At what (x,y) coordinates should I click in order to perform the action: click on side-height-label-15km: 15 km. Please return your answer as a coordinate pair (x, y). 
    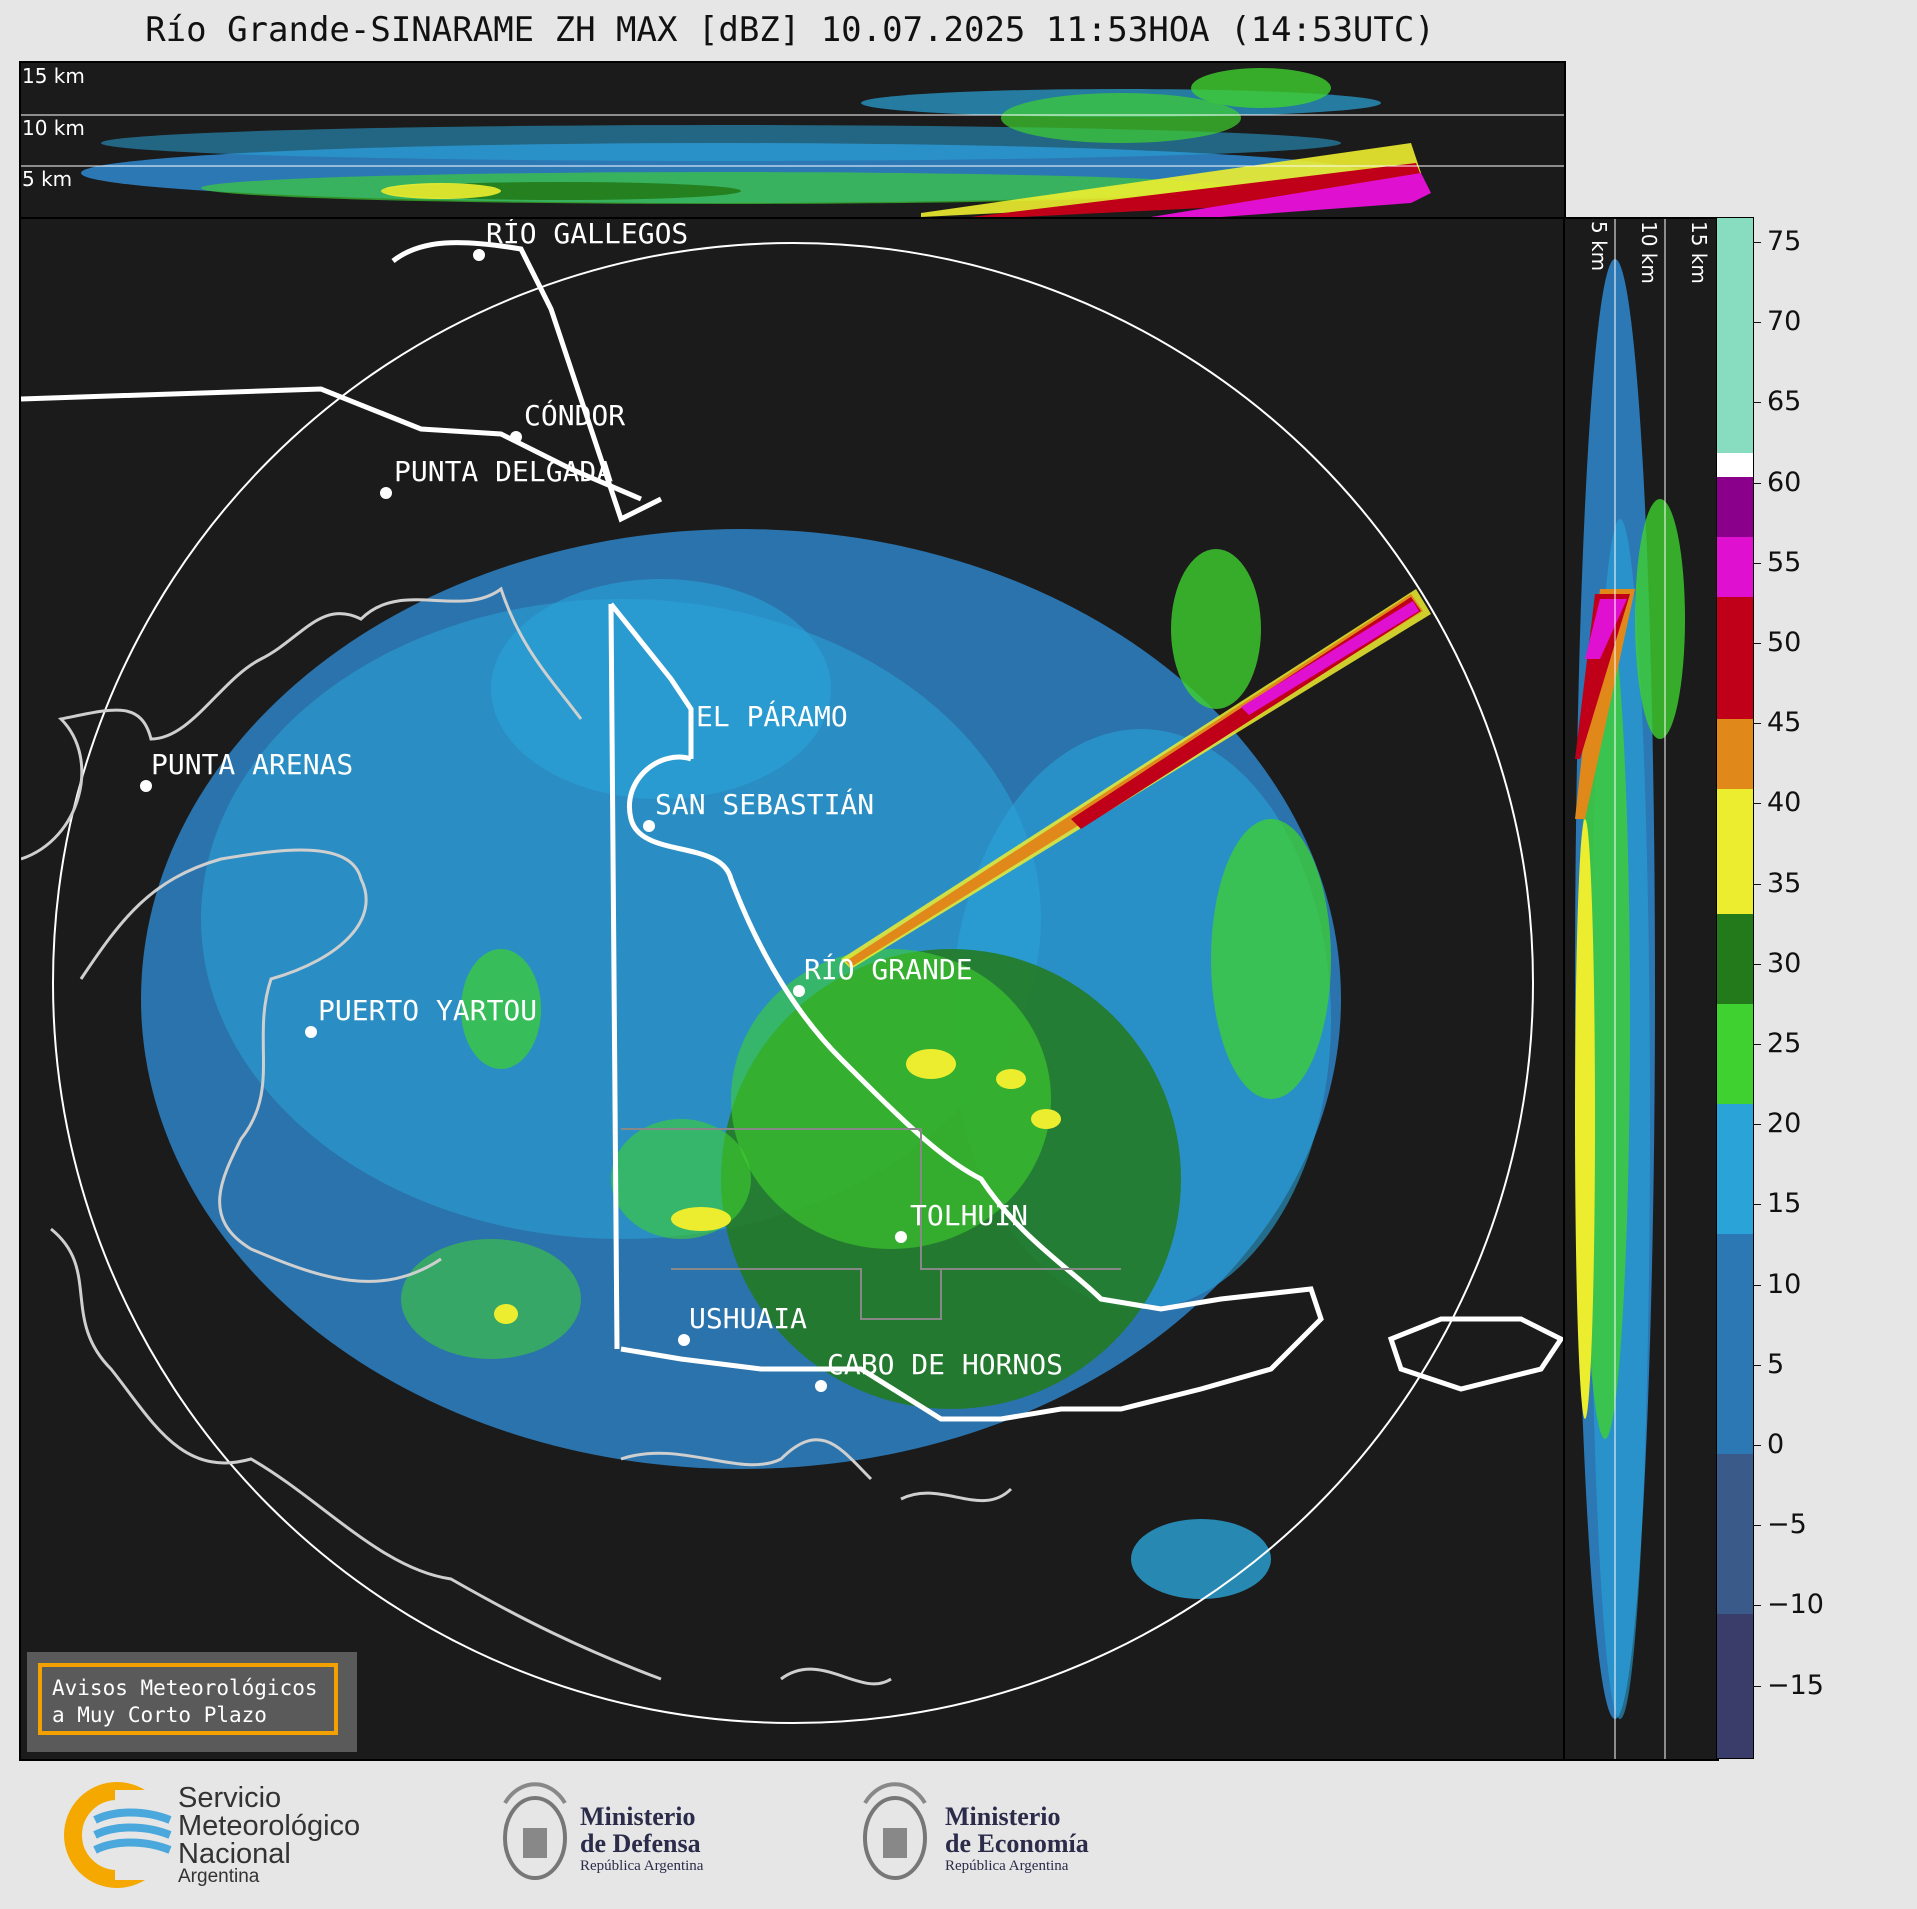
    Looking at the image, I should click on (1699, 252).